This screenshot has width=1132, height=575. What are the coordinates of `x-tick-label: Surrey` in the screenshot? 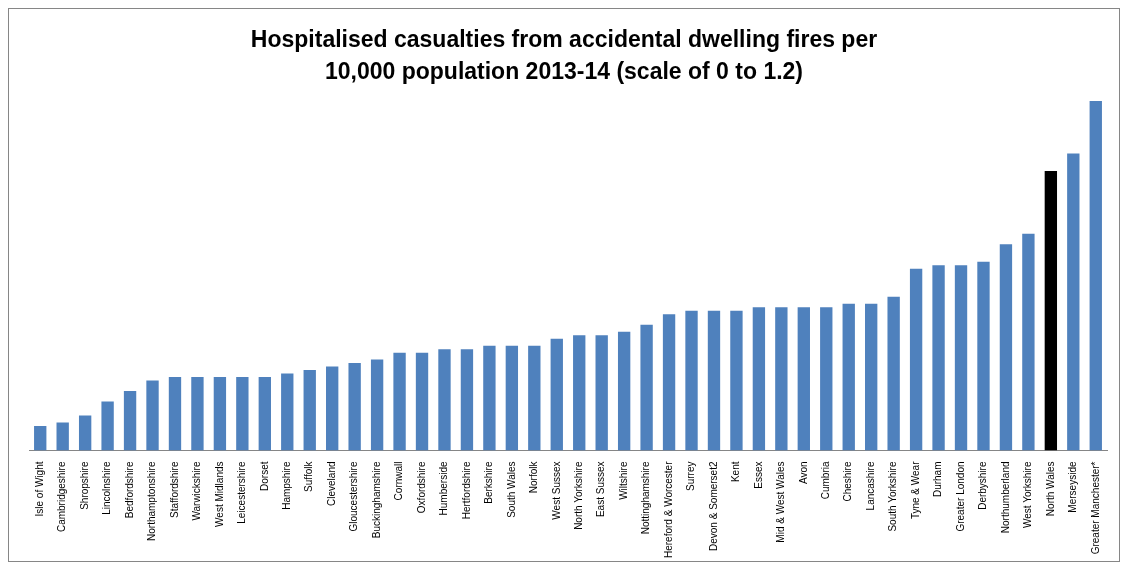 It's located at (691, 476).